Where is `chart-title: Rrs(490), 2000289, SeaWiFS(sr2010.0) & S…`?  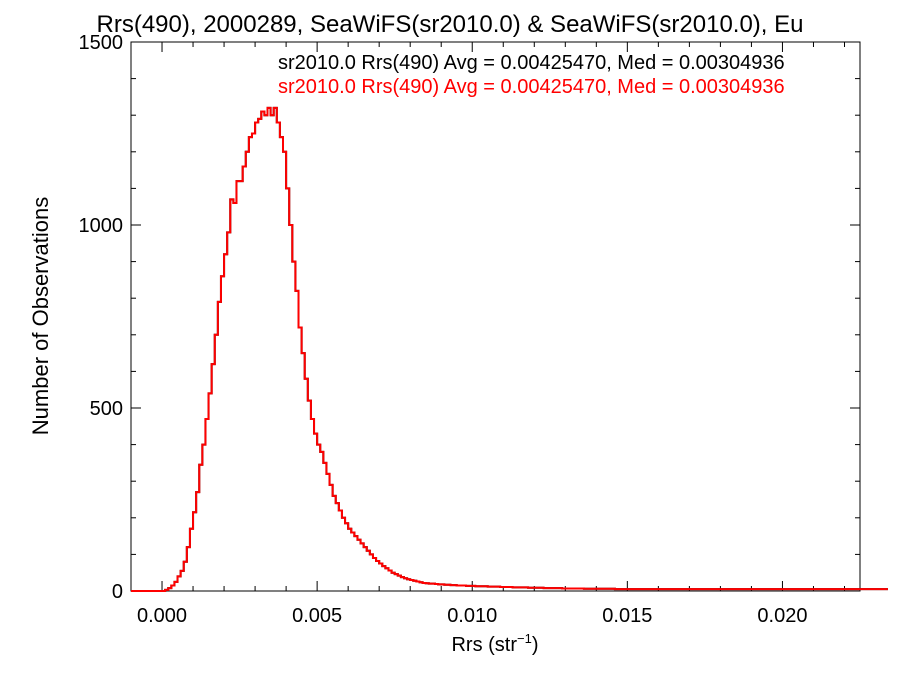
chart-title: Rrs(490), 2000289, SeaWiFS(sr2010.0) & S… is located at coordinates (450, 24).